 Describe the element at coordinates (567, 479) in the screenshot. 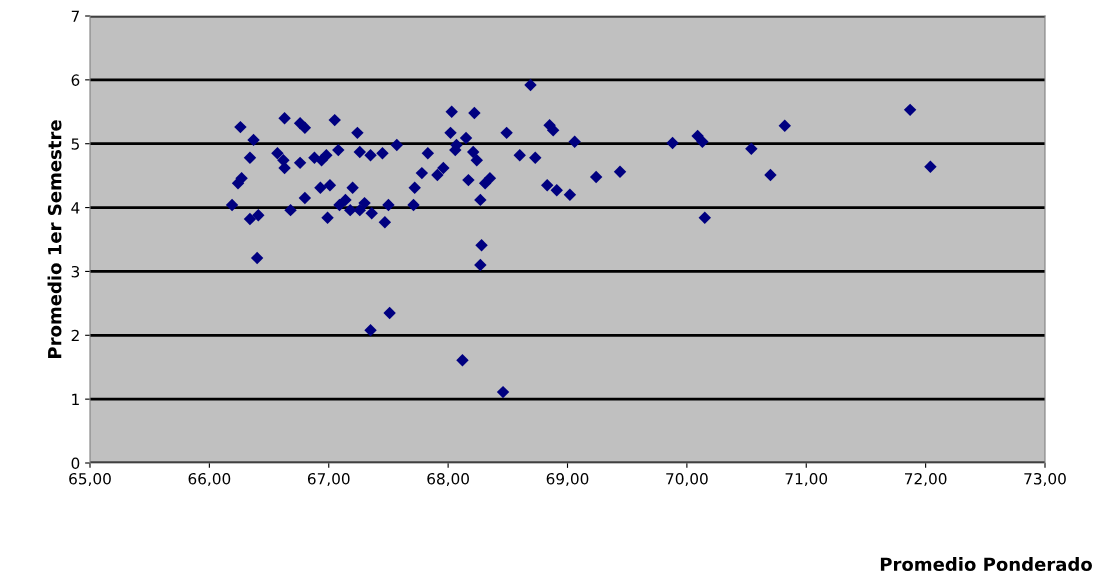

I see `x-tick-label: 69,00` at that location.